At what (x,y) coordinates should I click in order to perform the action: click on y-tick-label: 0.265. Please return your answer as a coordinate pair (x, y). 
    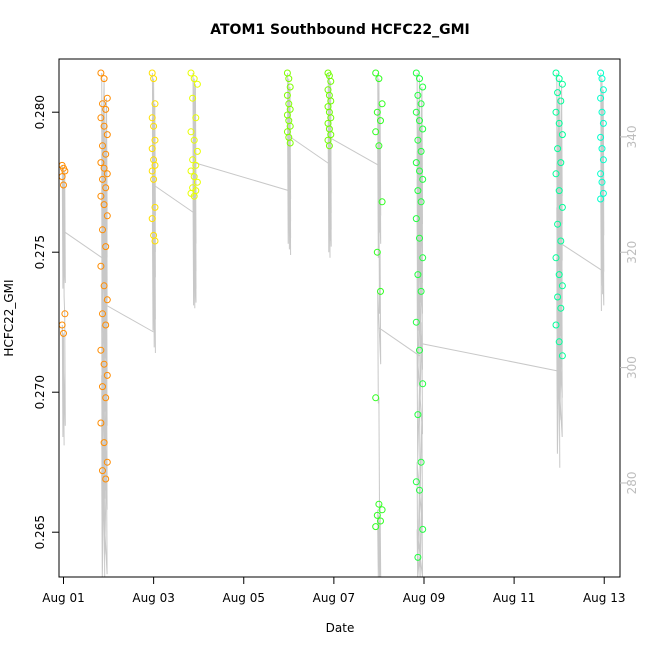
    Looking at the image, I should click on (40, 532).